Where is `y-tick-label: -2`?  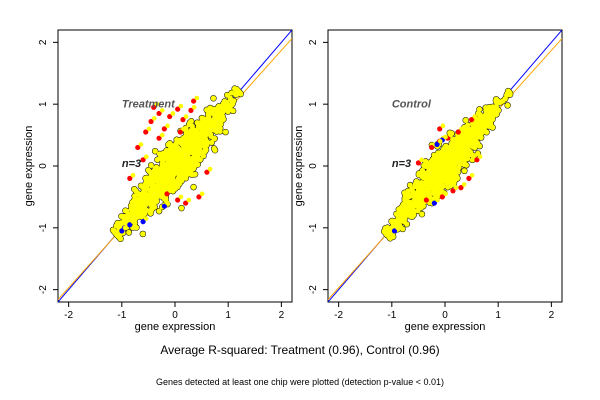
y-tick-label: -2 is located at coordinates (313, 289).